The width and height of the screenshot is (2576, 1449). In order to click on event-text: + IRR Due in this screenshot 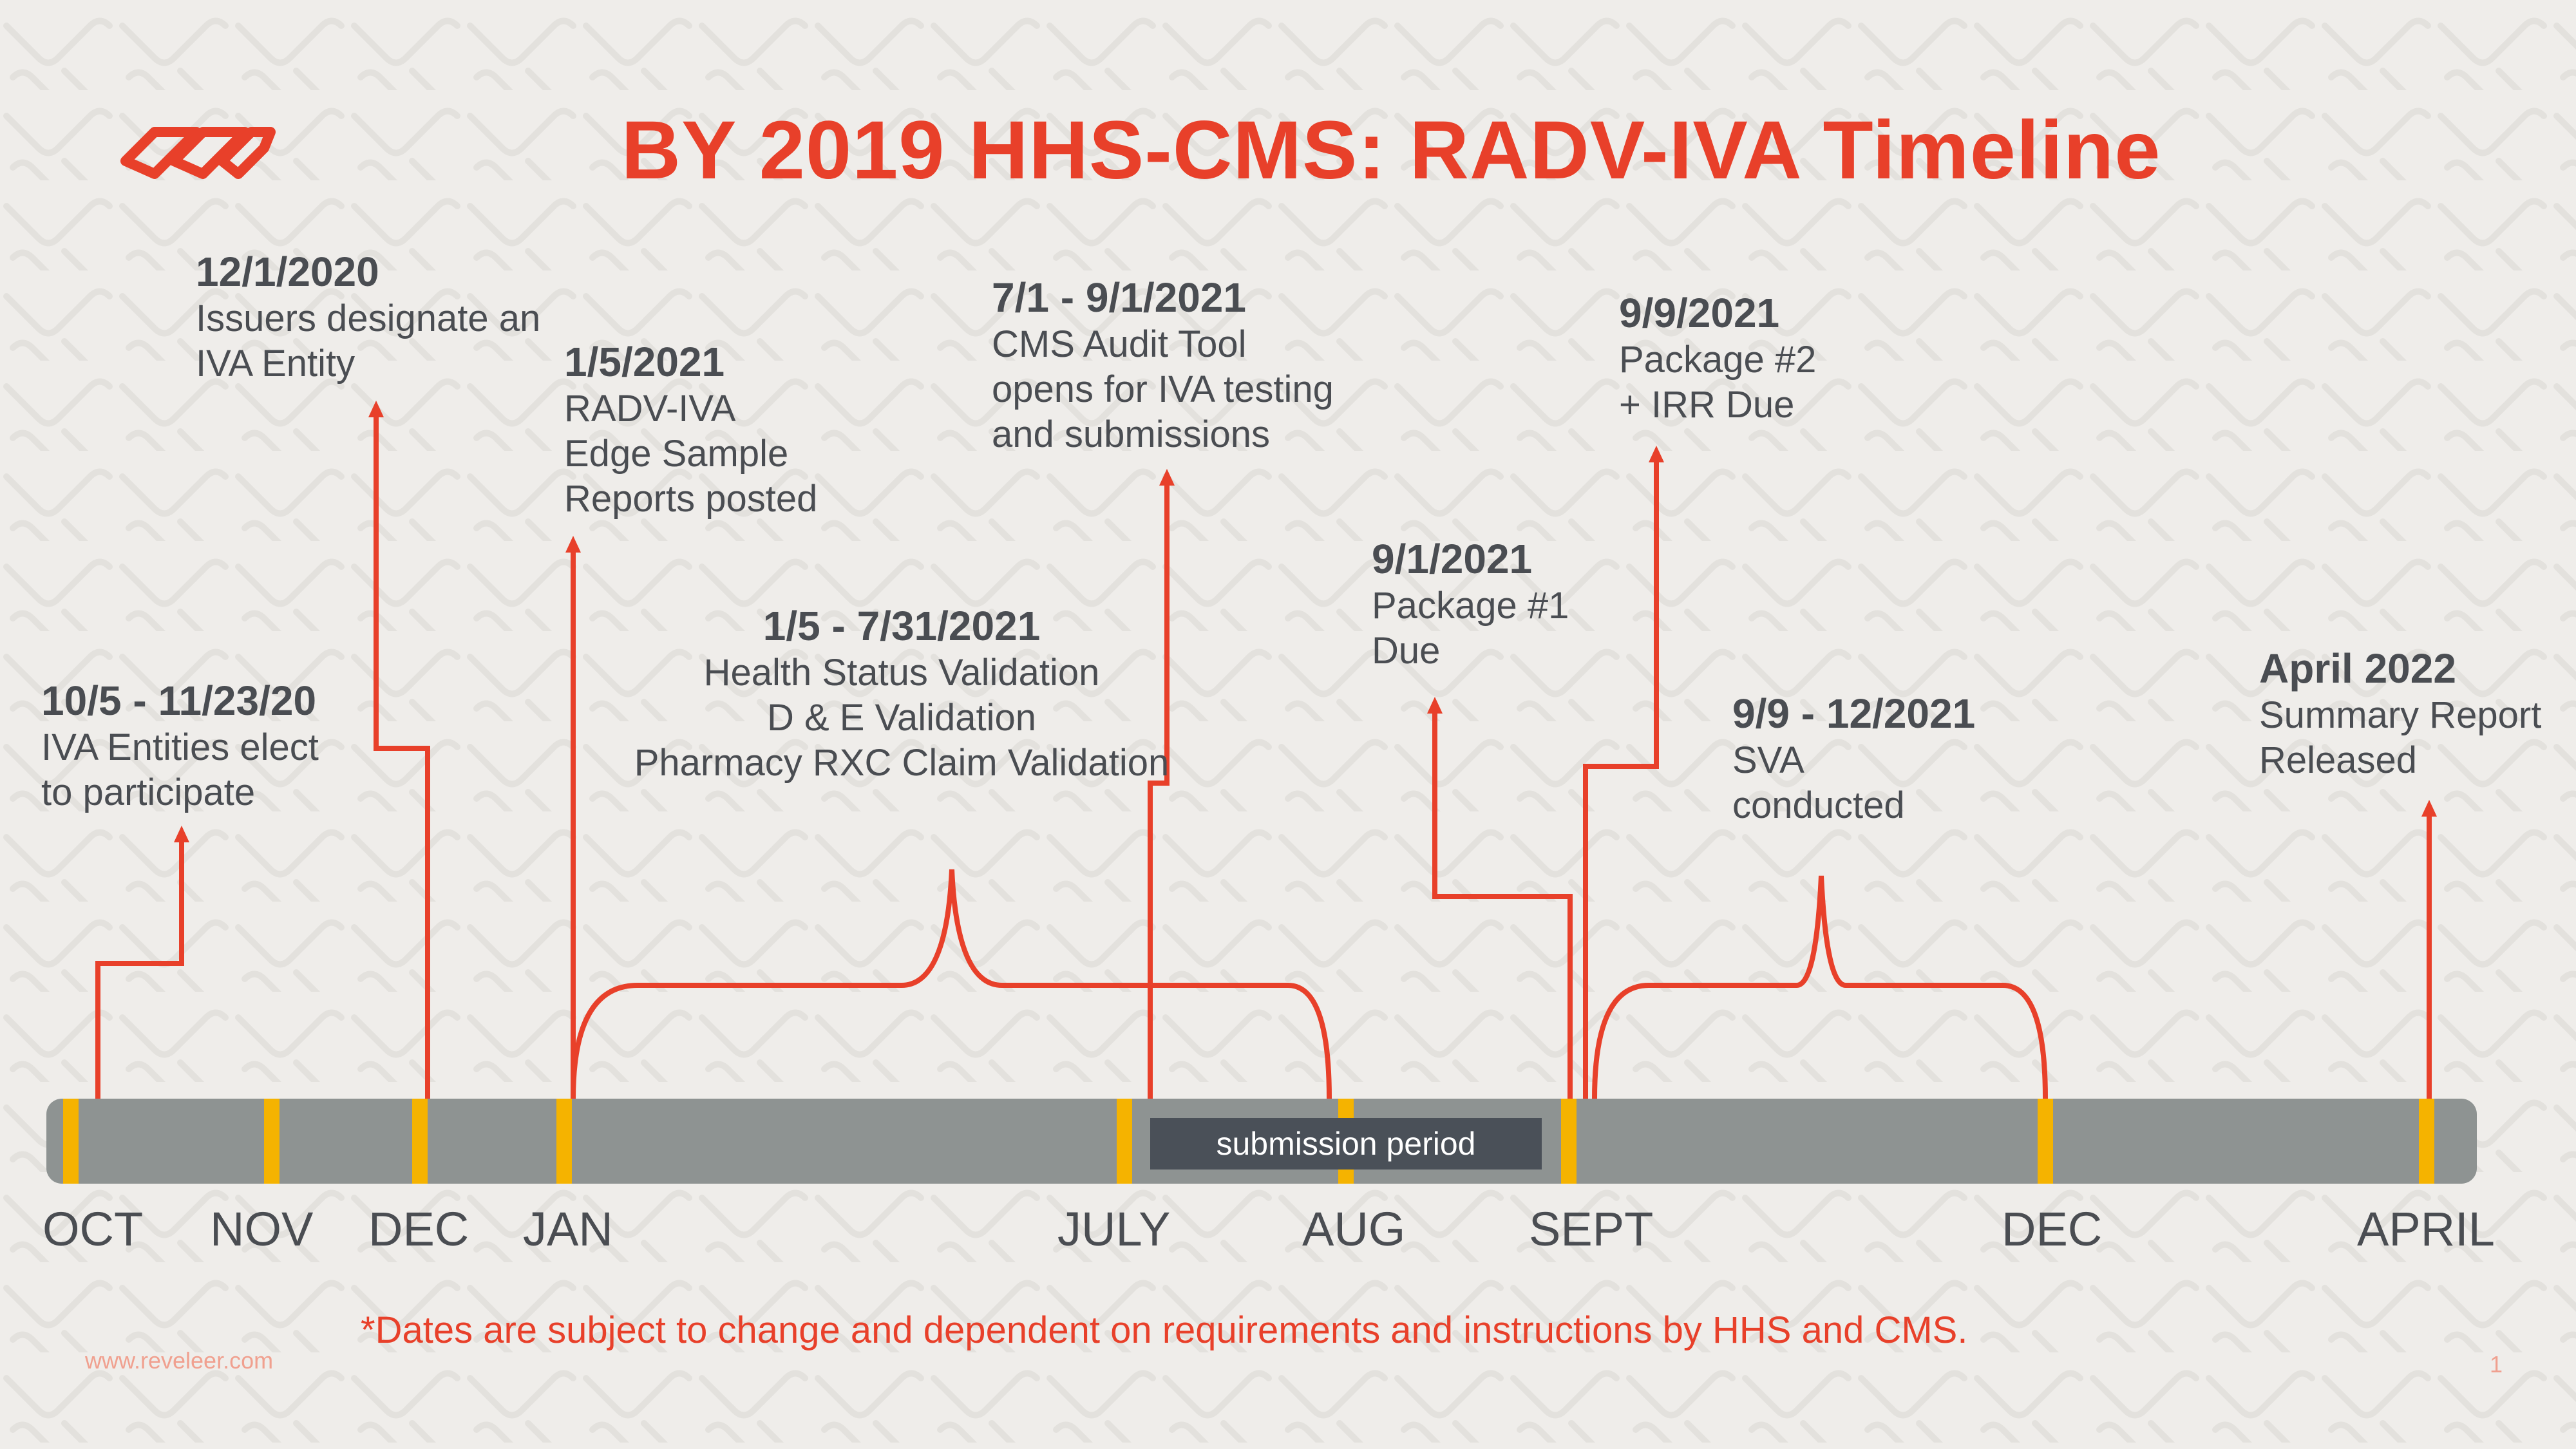, I will do `click(1707, 405)`.